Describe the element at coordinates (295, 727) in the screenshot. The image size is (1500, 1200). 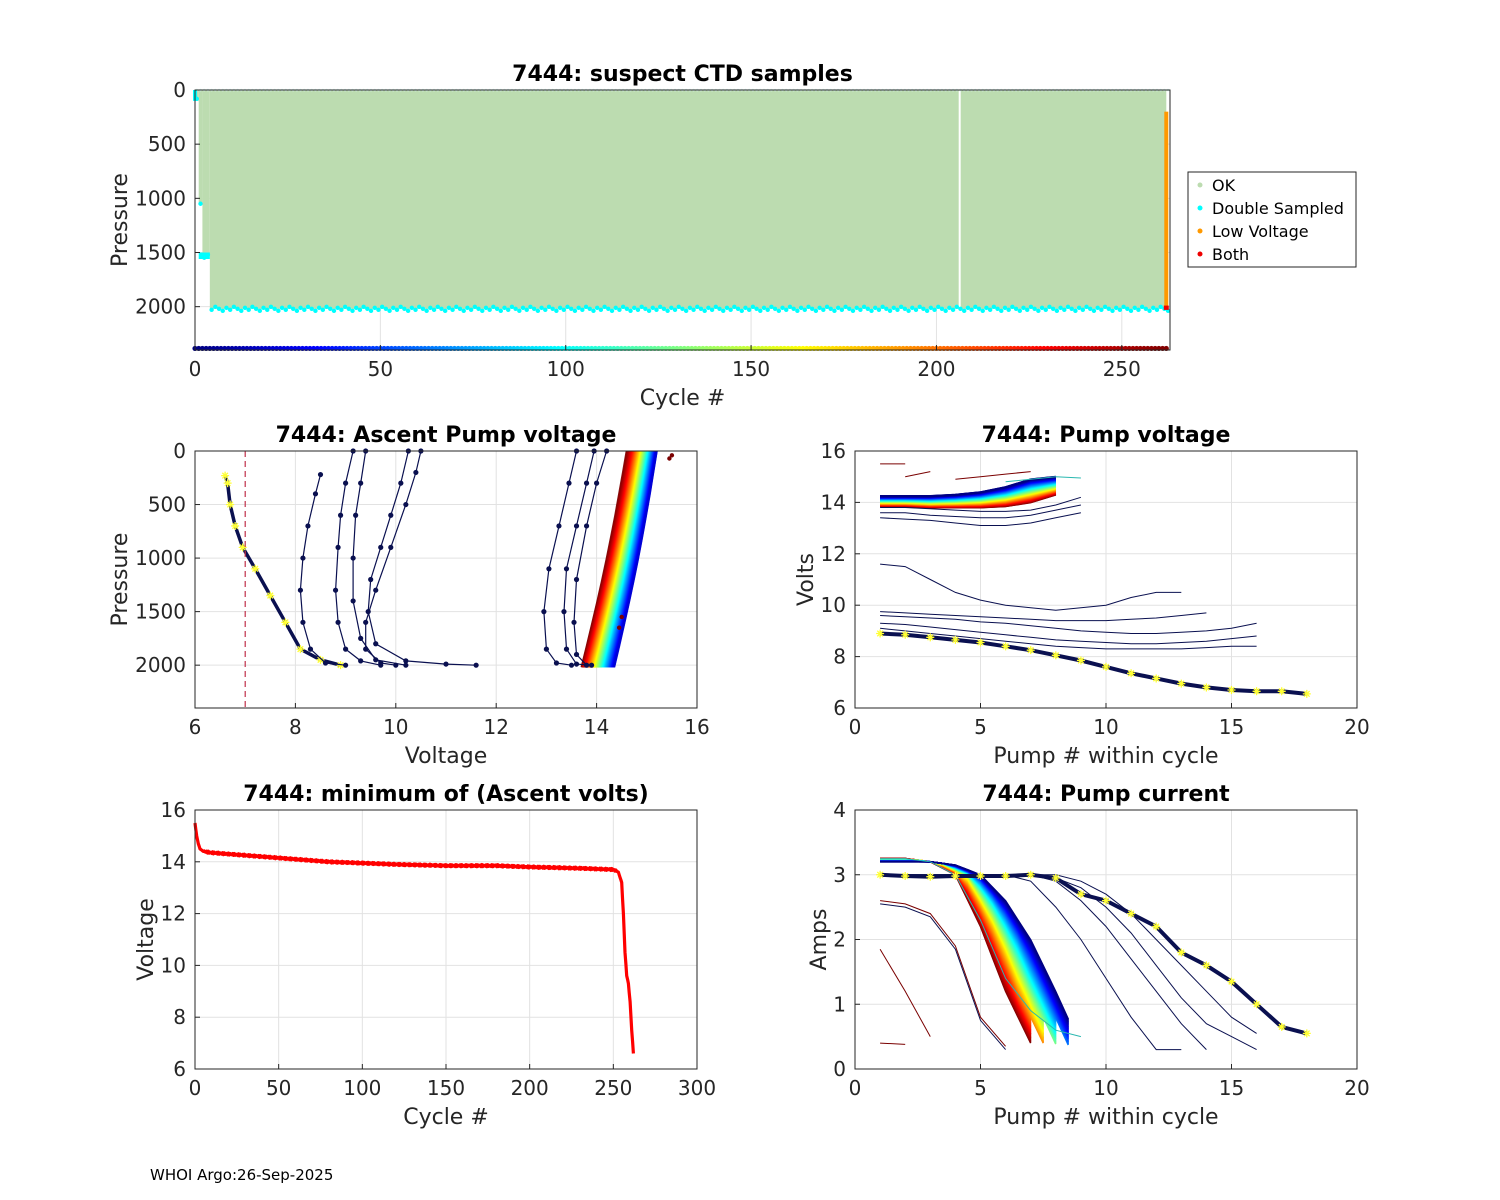
I see `x-tick-label: 8` at that location.